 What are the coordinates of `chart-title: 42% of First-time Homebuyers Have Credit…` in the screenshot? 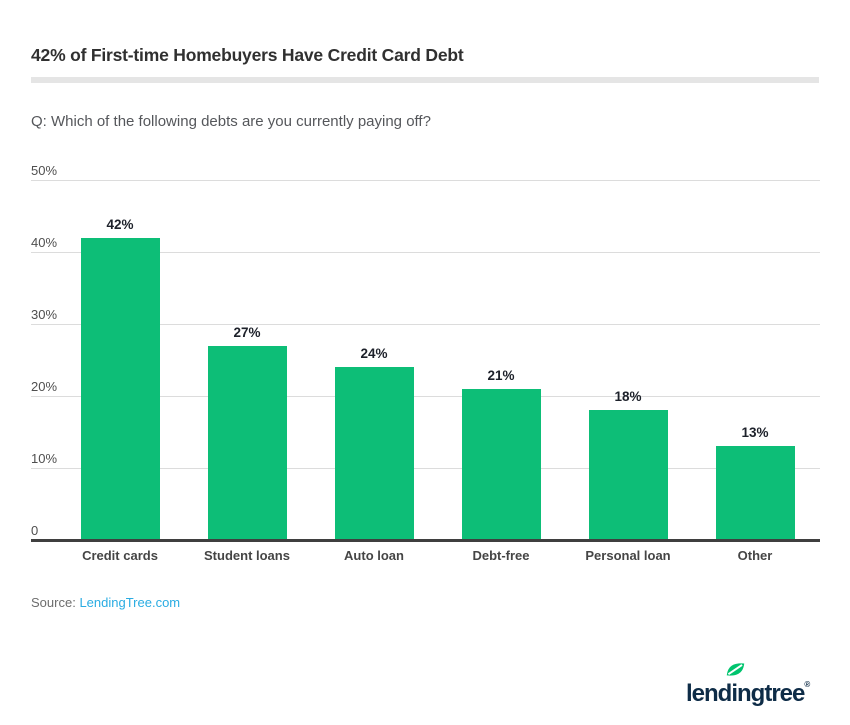 It's located at (247, 55).